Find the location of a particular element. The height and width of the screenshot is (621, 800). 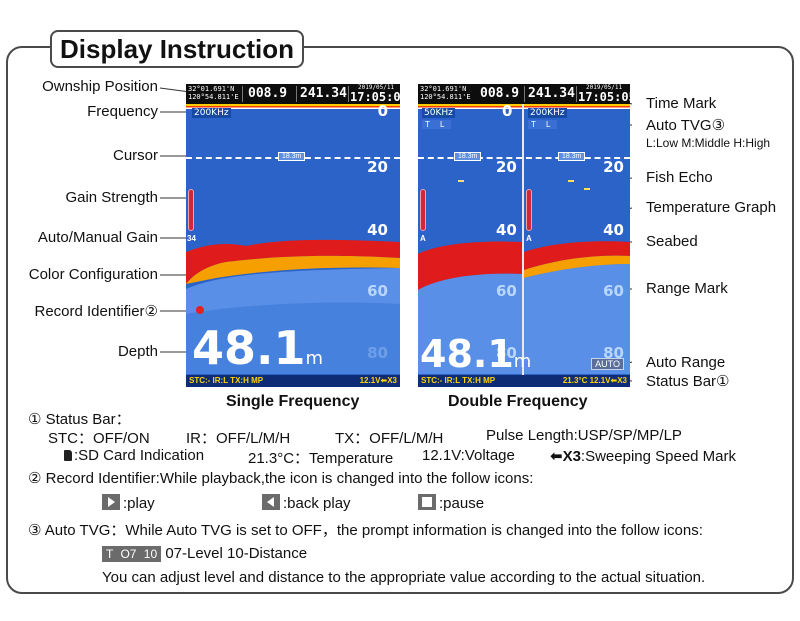

note-sd-text: :SD Card Indication is located at coordinates (139, 455).